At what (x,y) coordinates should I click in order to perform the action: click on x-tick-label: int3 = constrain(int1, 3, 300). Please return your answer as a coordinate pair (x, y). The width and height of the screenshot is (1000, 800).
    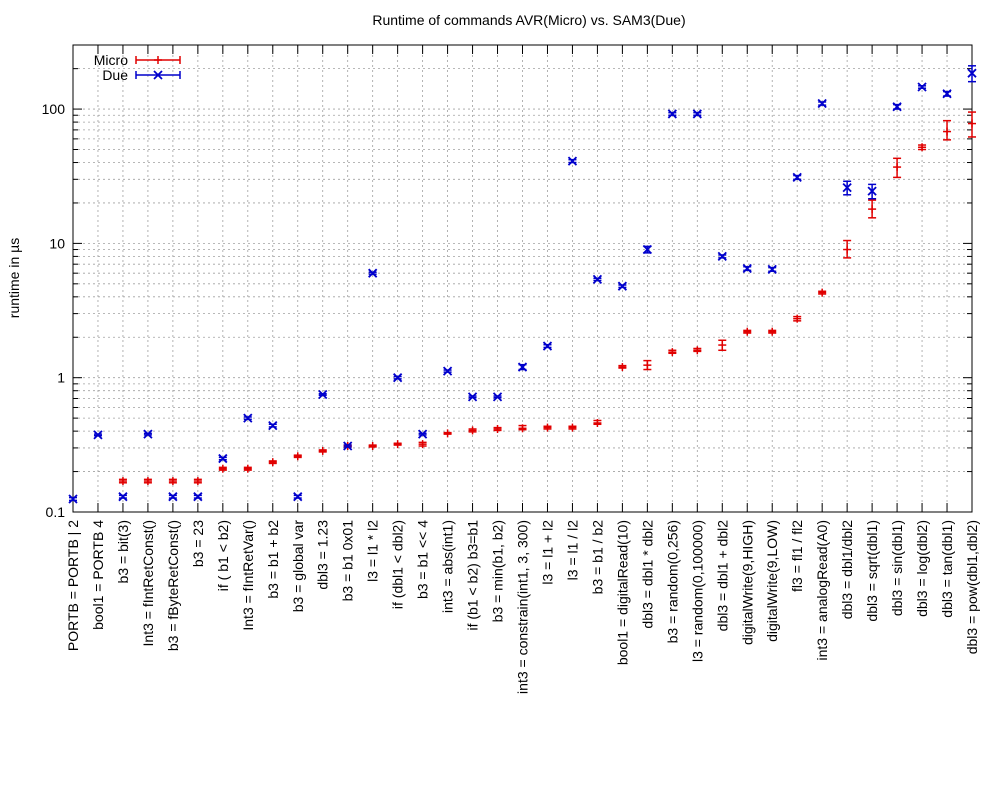
    Looking at the image, I should click on (523, 607).